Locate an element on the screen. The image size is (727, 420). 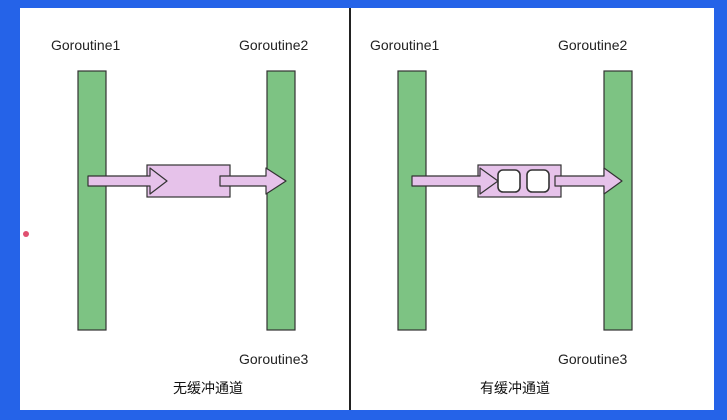
buffered-caption: 有缓冲通道 is located at coordinates (515, 388).